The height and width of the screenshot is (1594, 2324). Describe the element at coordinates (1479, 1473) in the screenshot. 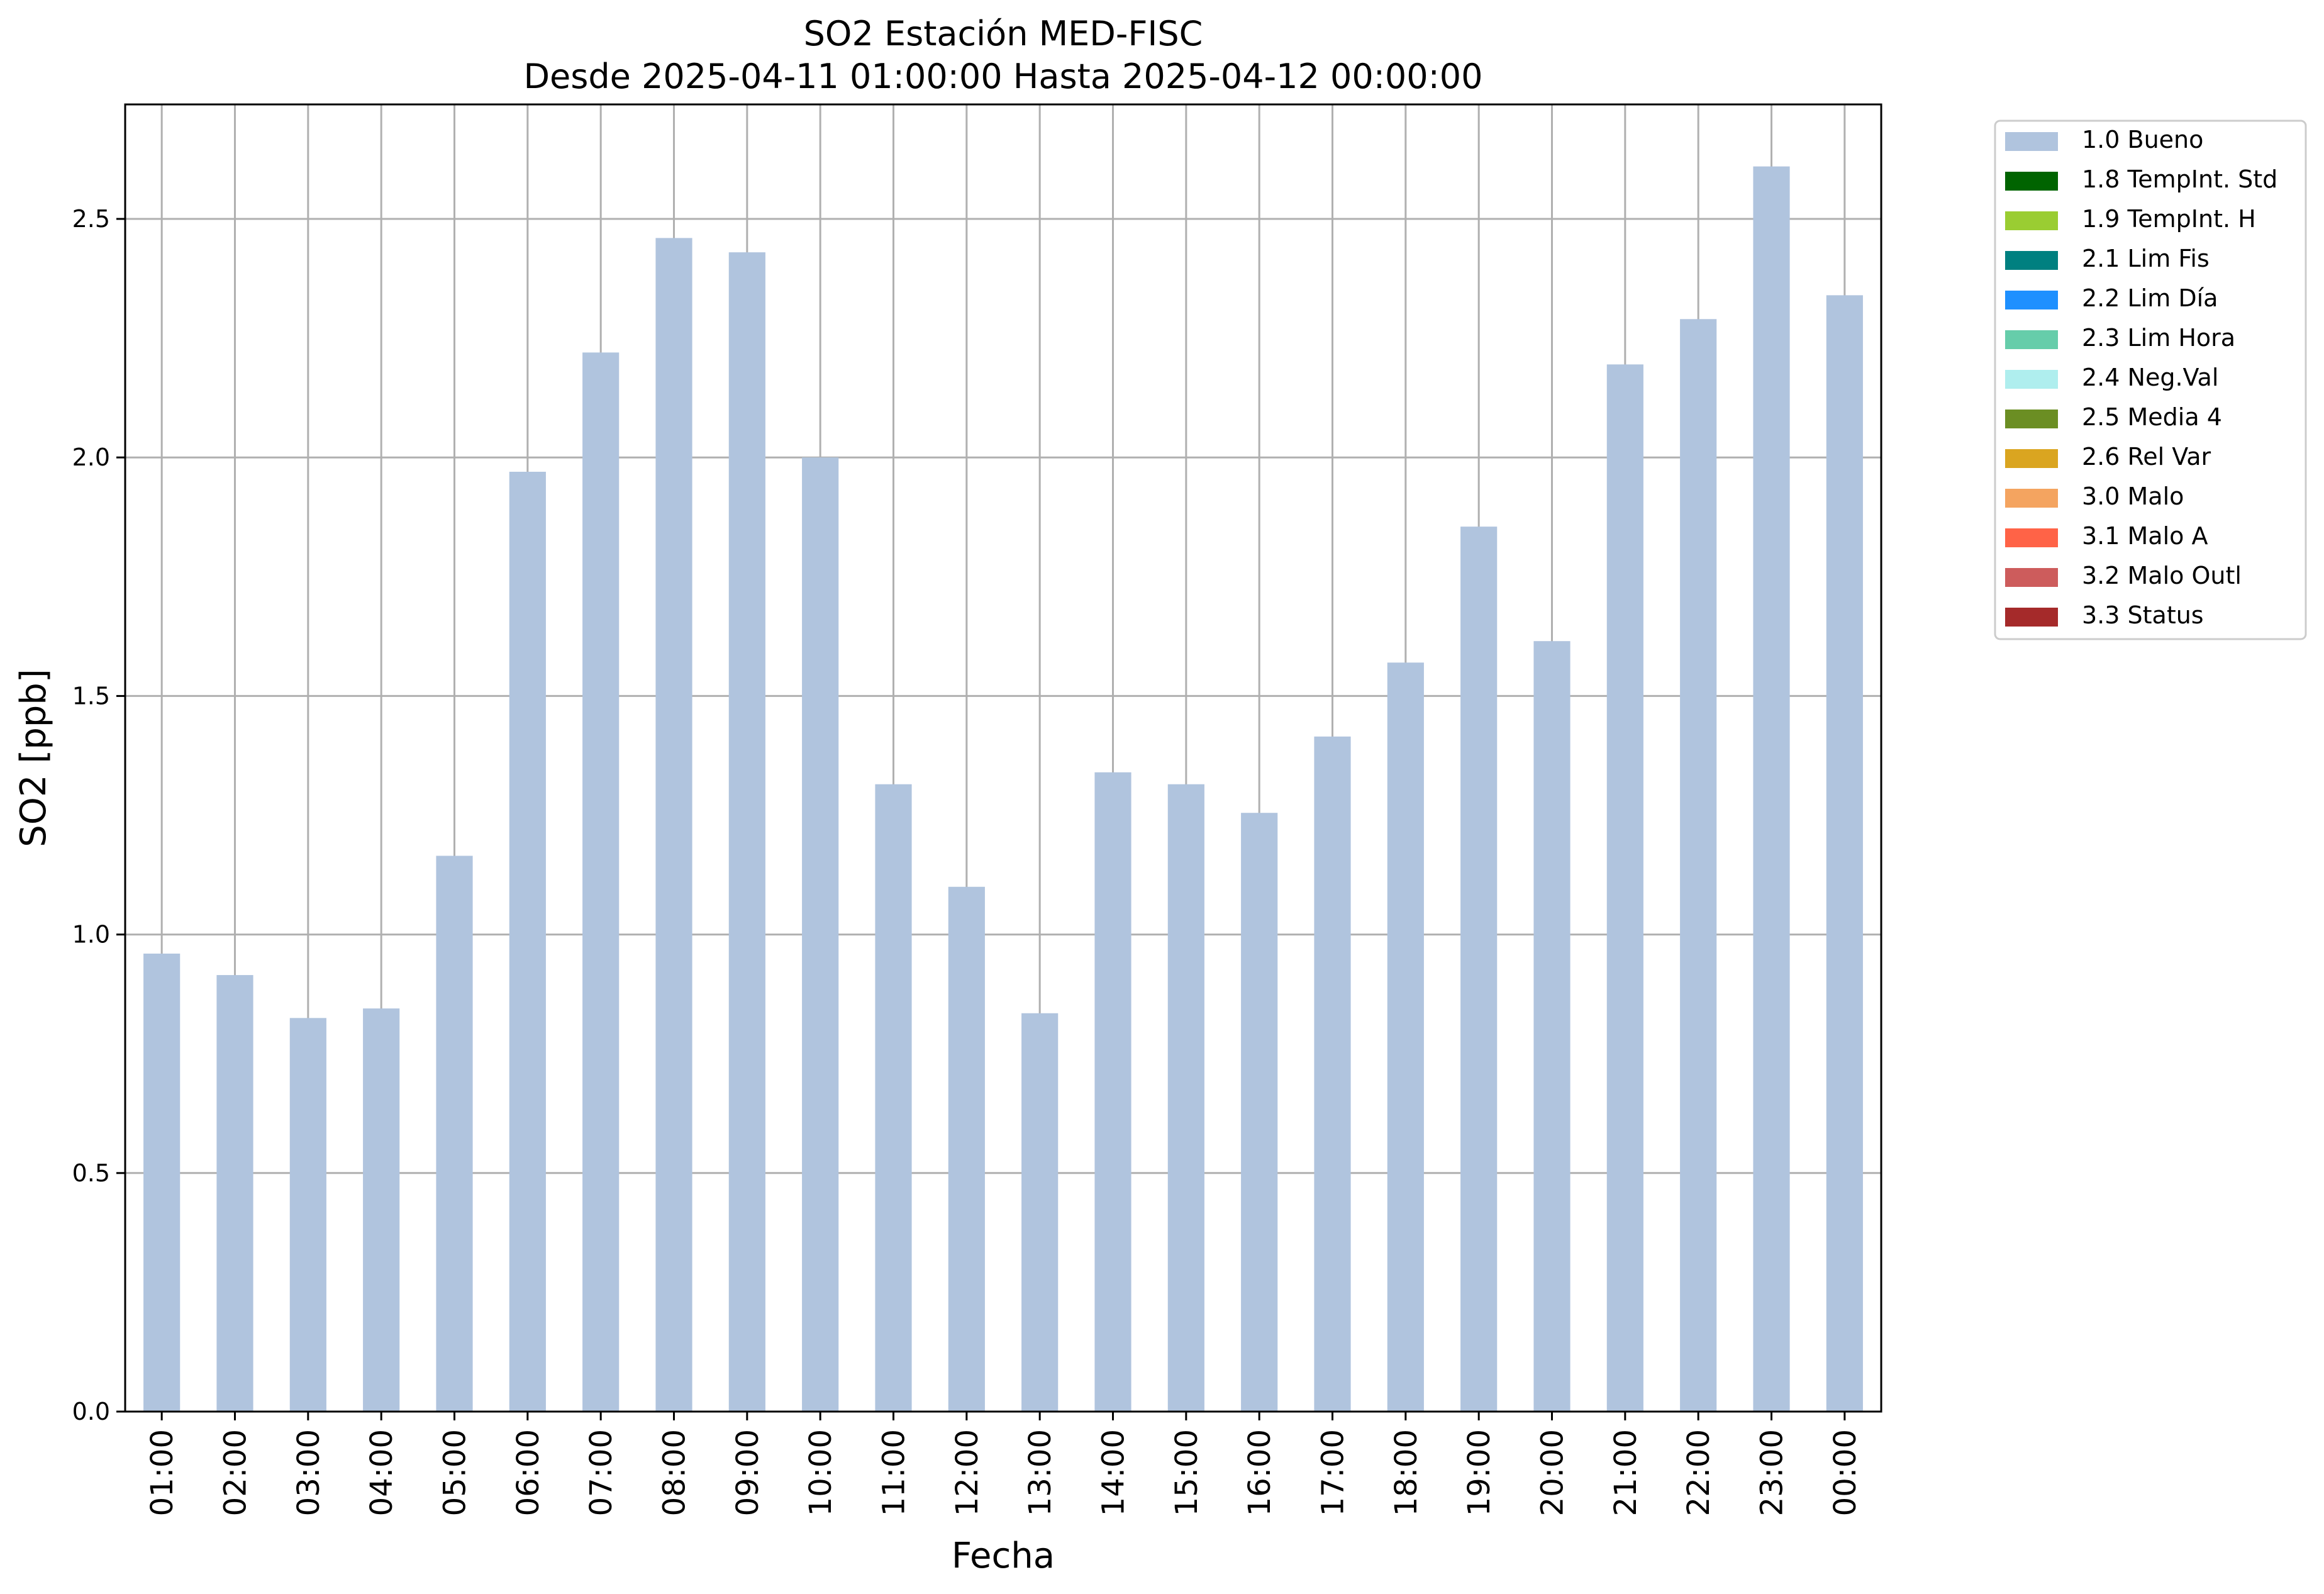

I see `x-tick-label: 19:00` at that location.